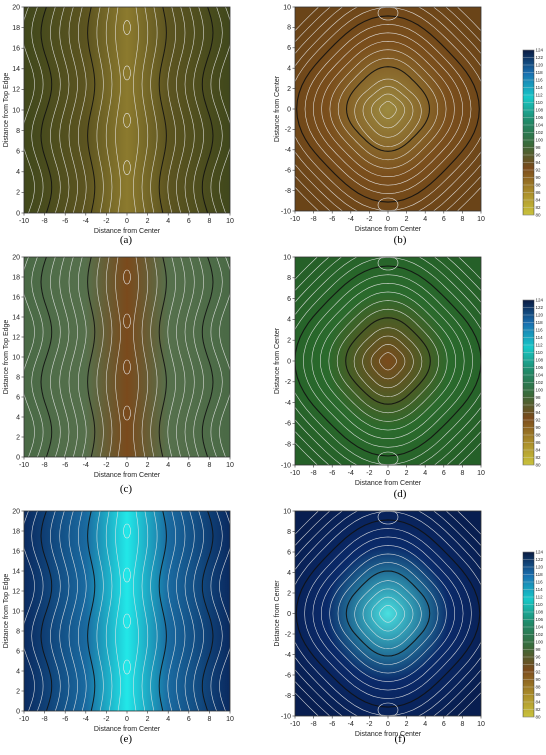  I want to click on colorbar-tick-label: 80, so click(539, 717).